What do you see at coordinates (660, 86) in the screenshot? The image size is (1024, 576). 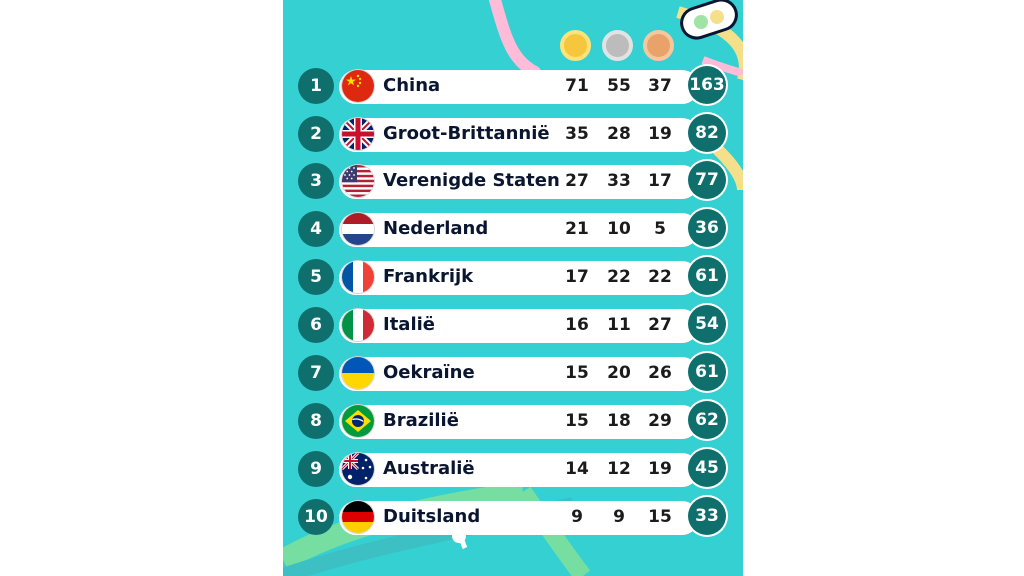 I see `bronze-count: 37` at bounding box center [660, 86].